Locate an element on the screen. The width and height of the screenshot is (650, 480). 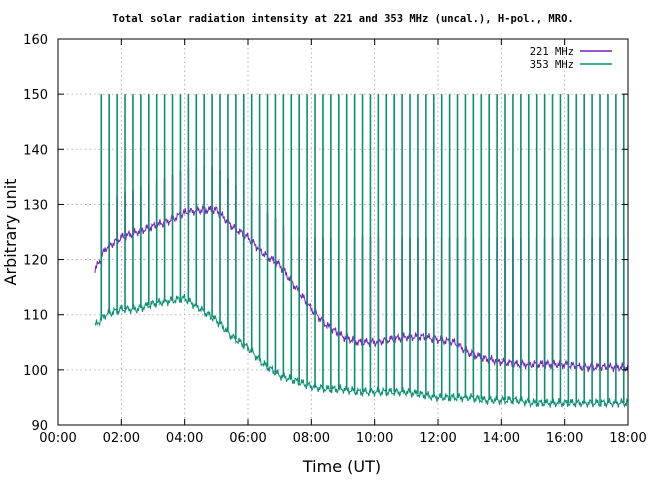
y-tick-label: 140 is located at coordinates (35, 150).